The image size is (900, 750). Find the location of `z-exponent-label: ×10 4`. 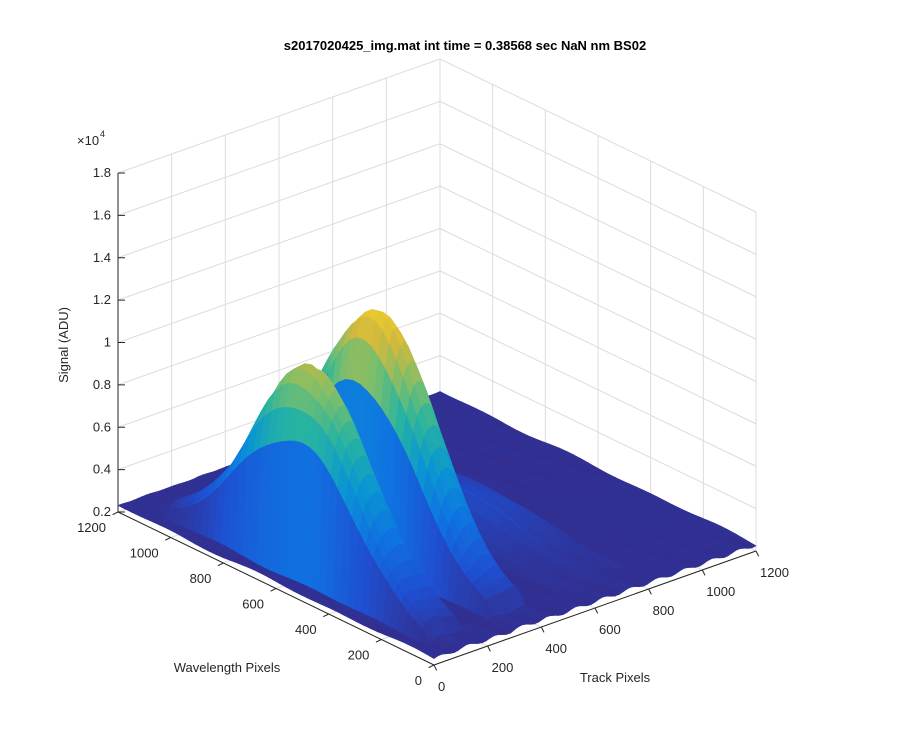

z-exponent-label: ×10 4 is located at coordinates (91, 138).